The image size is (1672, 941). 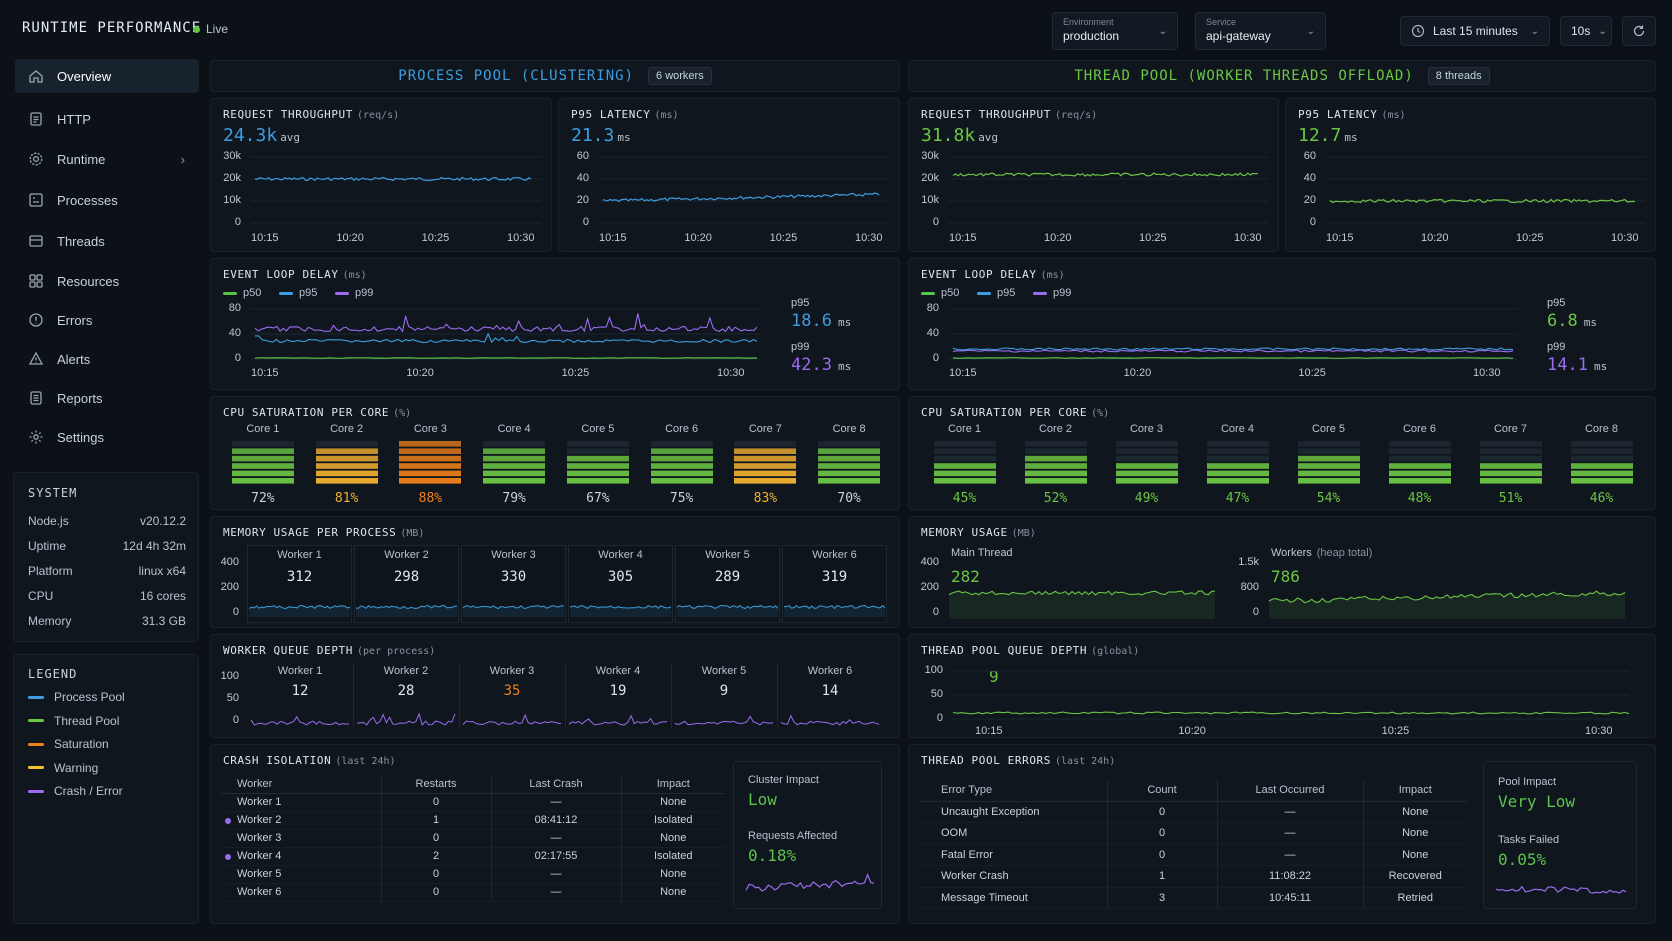 I want to click on y-tick-label: 400, so click(x=229, y=562).